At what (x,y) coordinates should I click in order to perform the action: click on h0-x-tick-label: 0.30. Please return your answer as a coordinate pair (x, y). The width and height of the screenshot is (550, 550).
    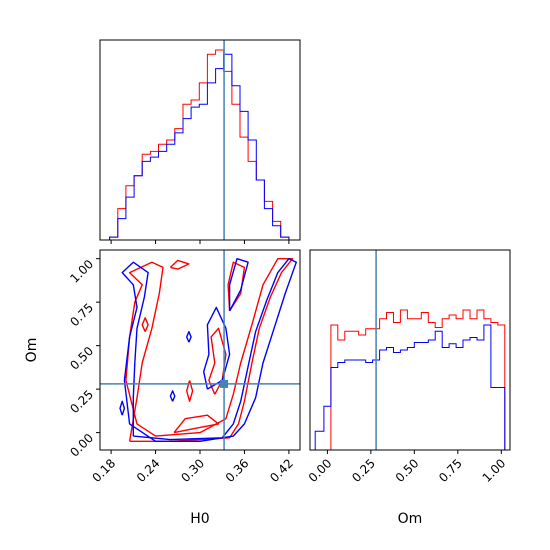
    Looking at the image, I should click on (192, 470).